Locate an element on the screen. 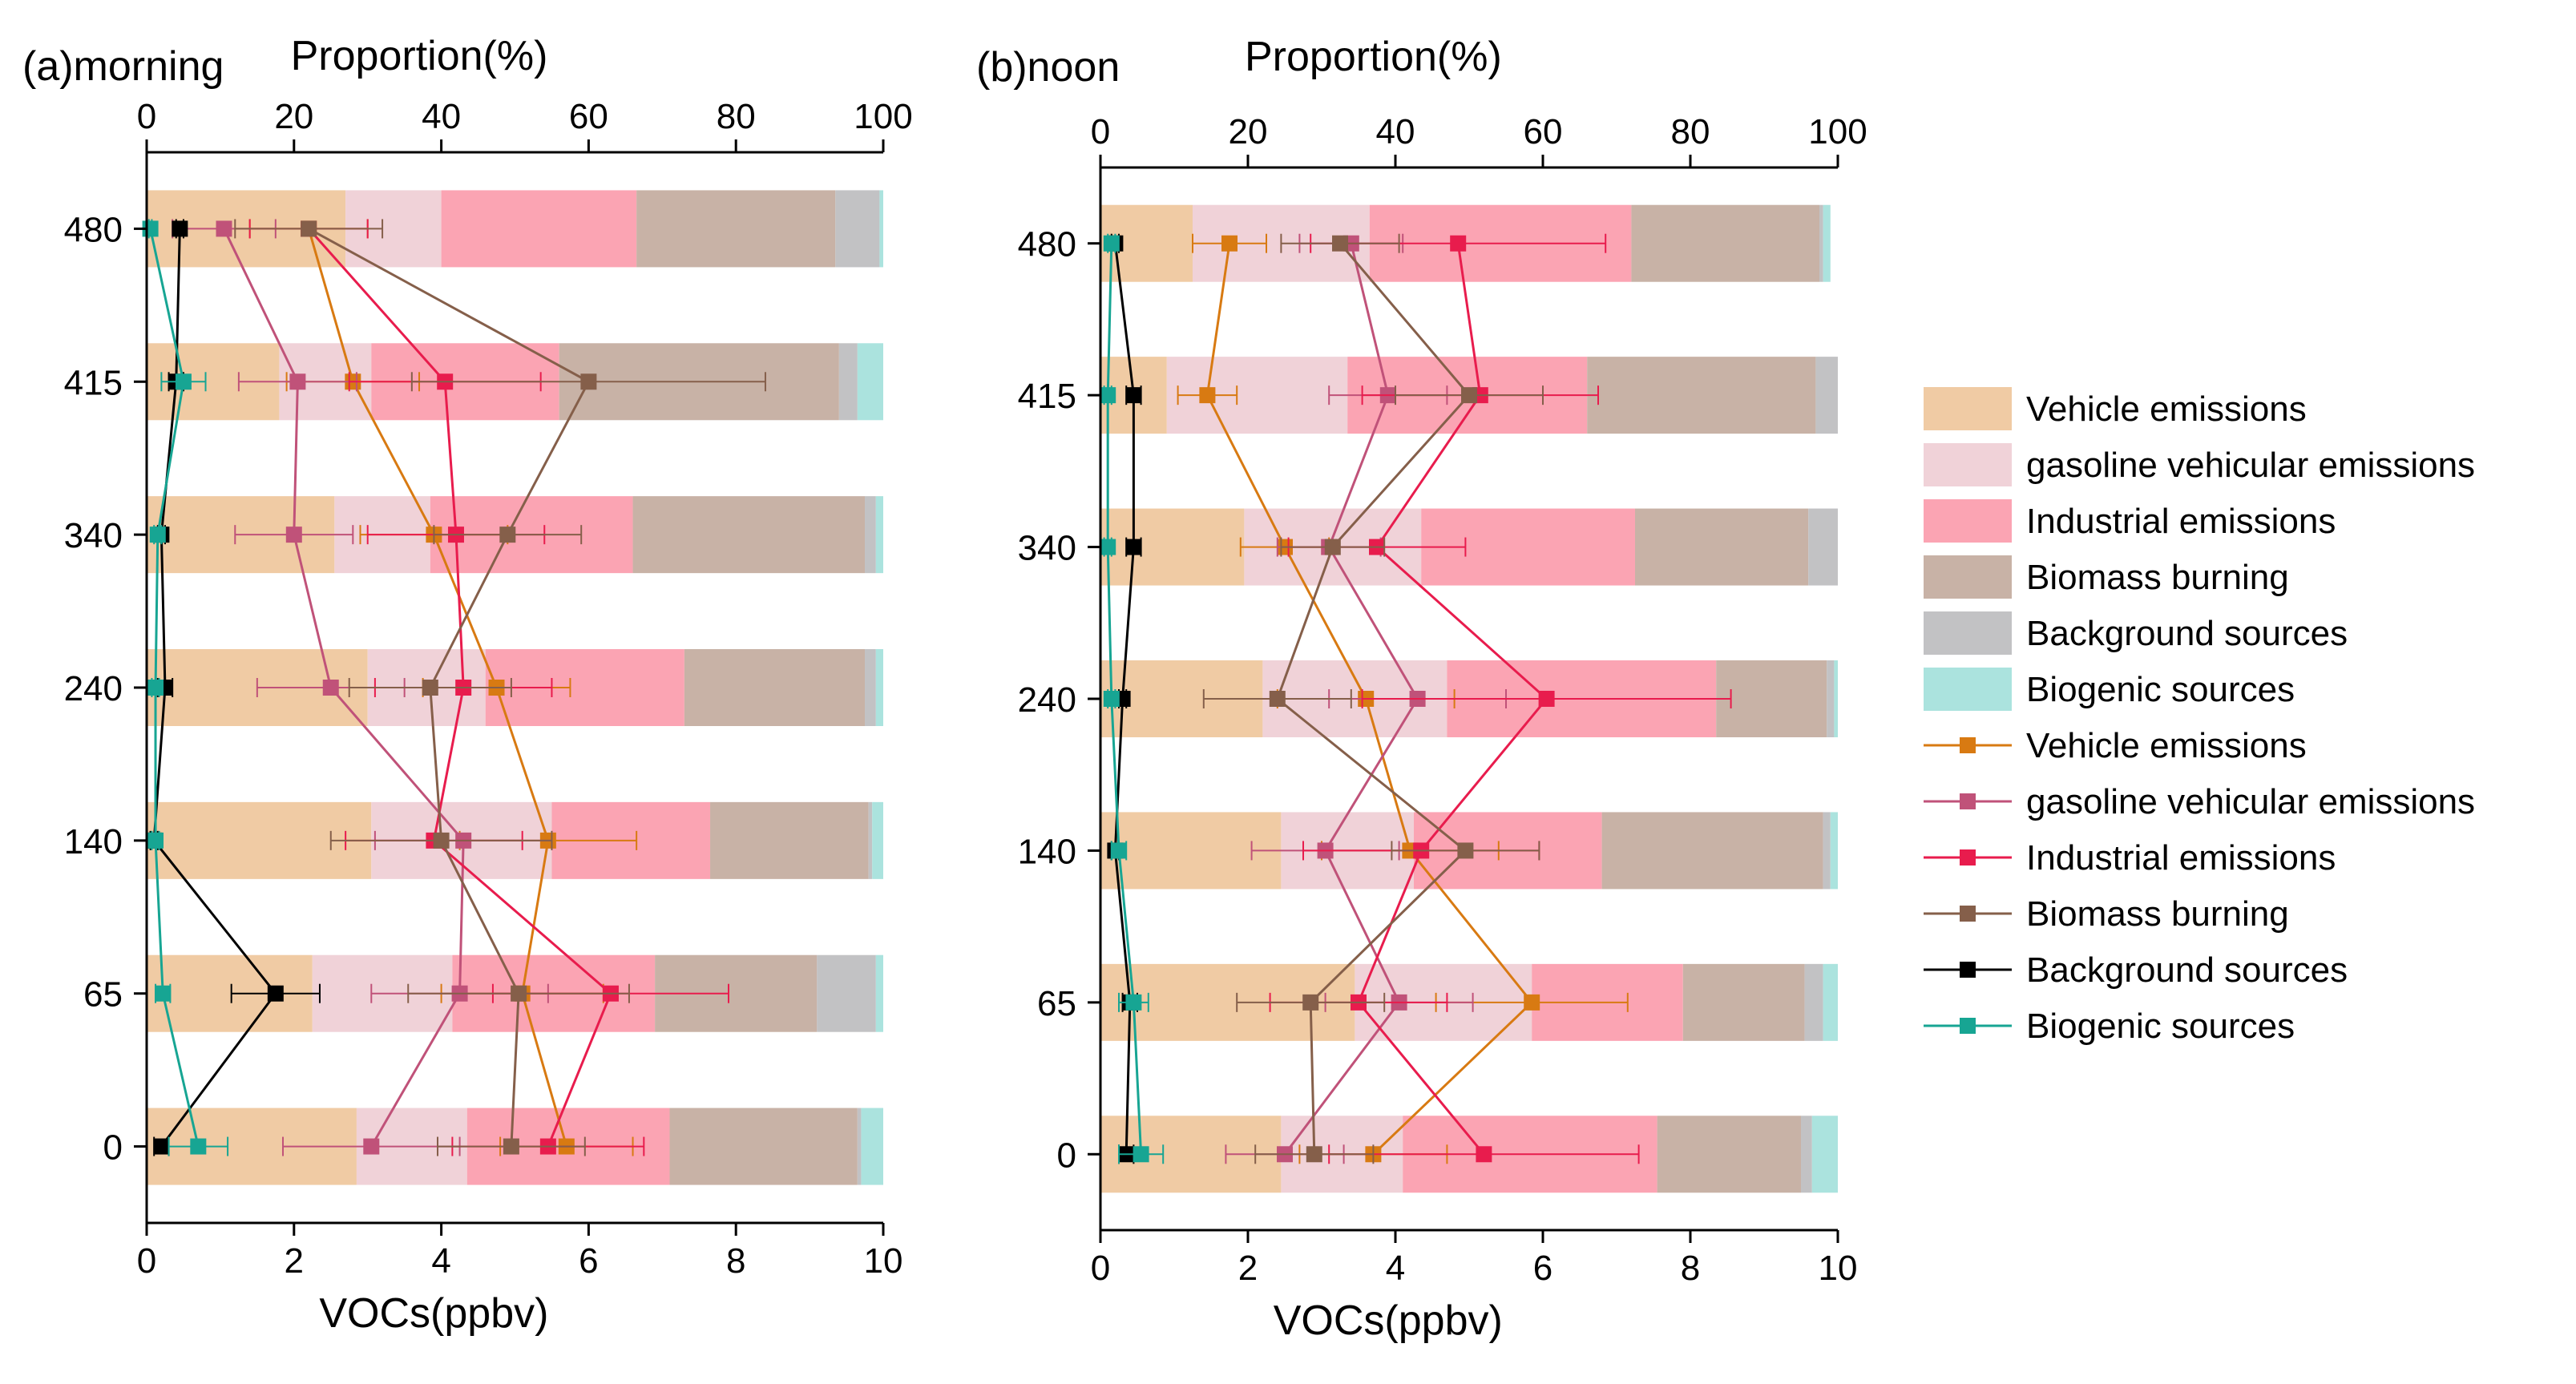 This screenshot has height=1384, width=2576. legend-label: Background sources is located at coordinates (2187, 970).